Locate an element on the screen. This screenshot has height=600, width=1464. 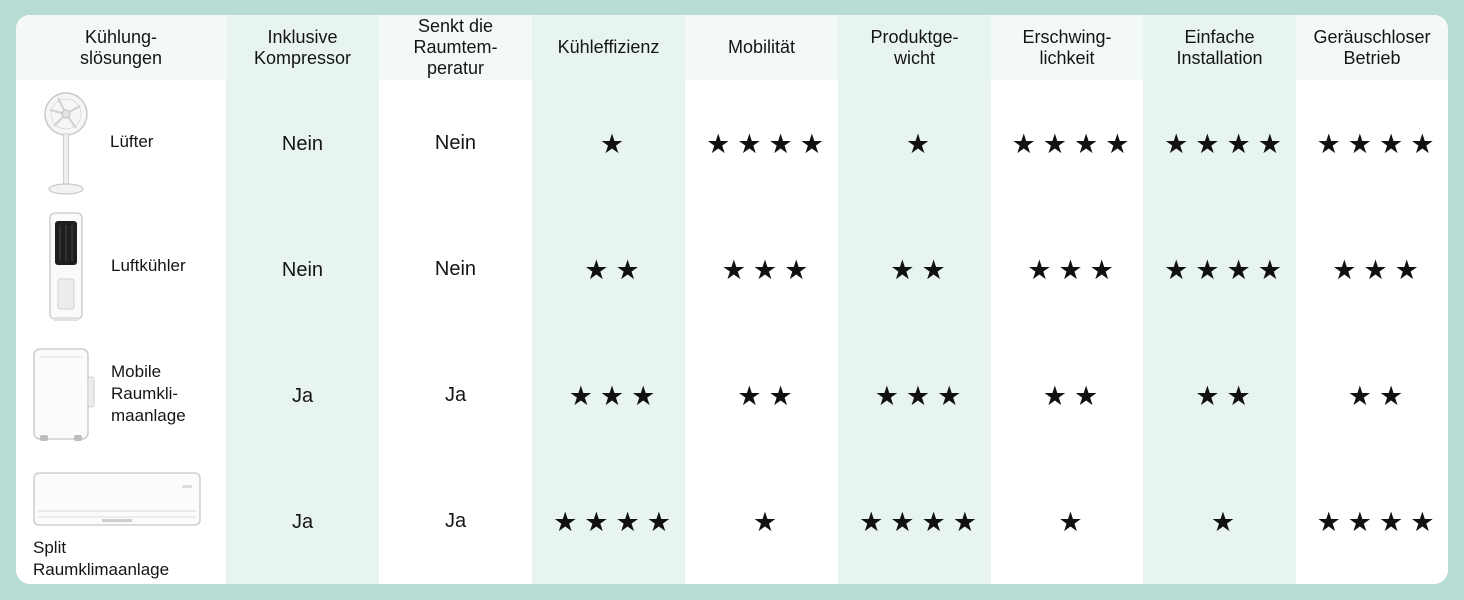
col-bg-installation is located at coordinates (1219, 299).